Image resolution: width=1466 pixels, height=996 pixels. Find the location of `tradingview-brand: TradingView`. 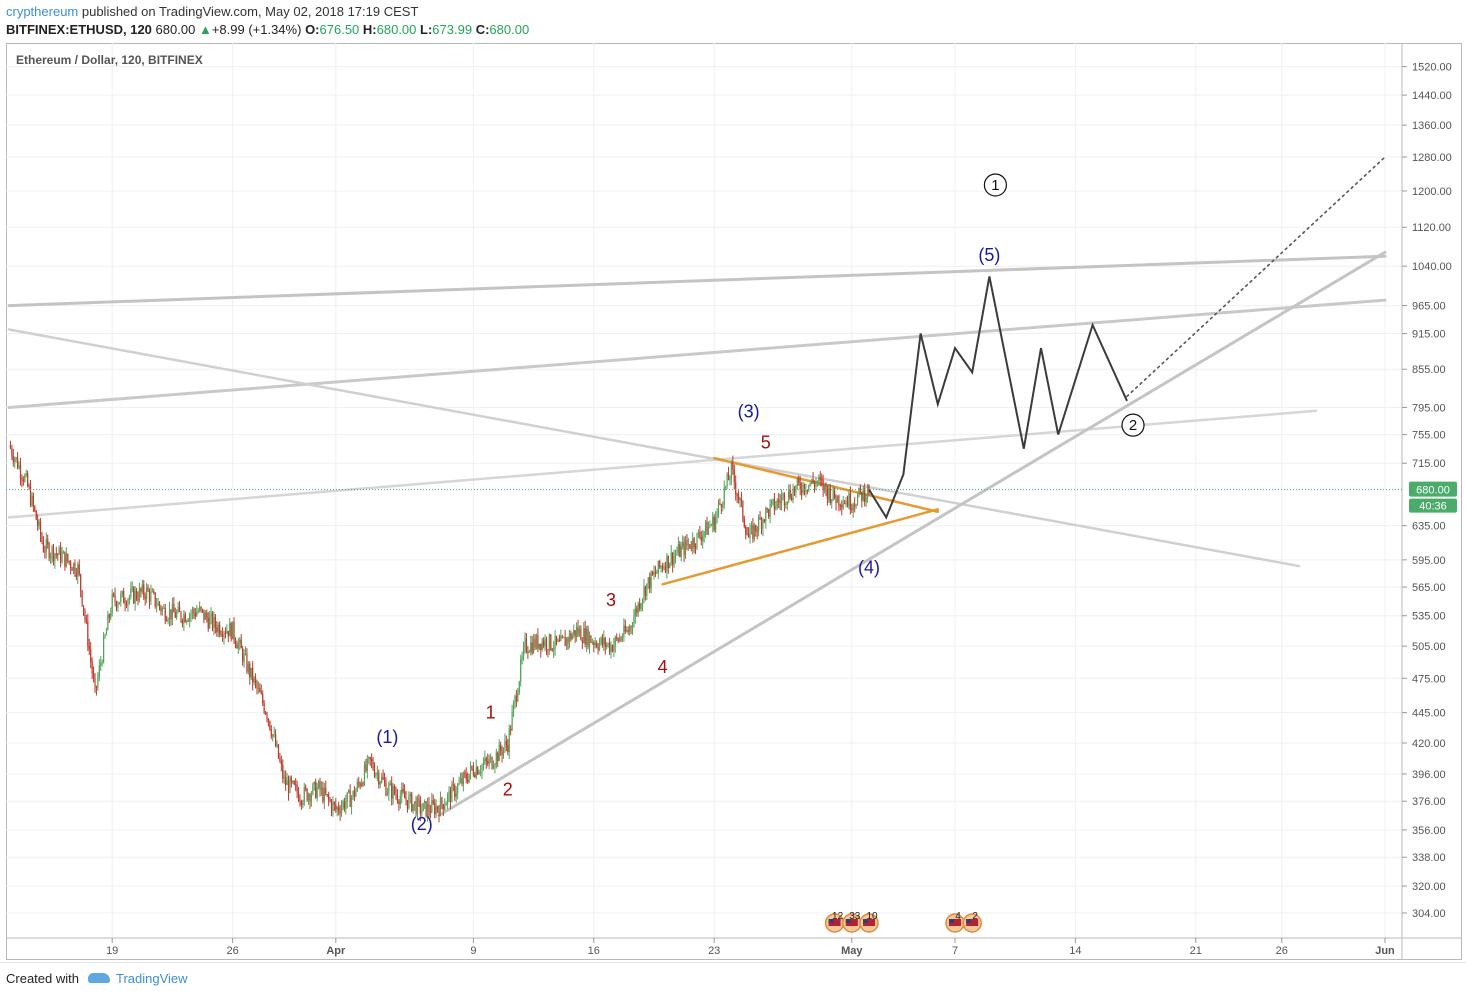

tradingview-brand: TradingView is located at coordinates (152, 978).